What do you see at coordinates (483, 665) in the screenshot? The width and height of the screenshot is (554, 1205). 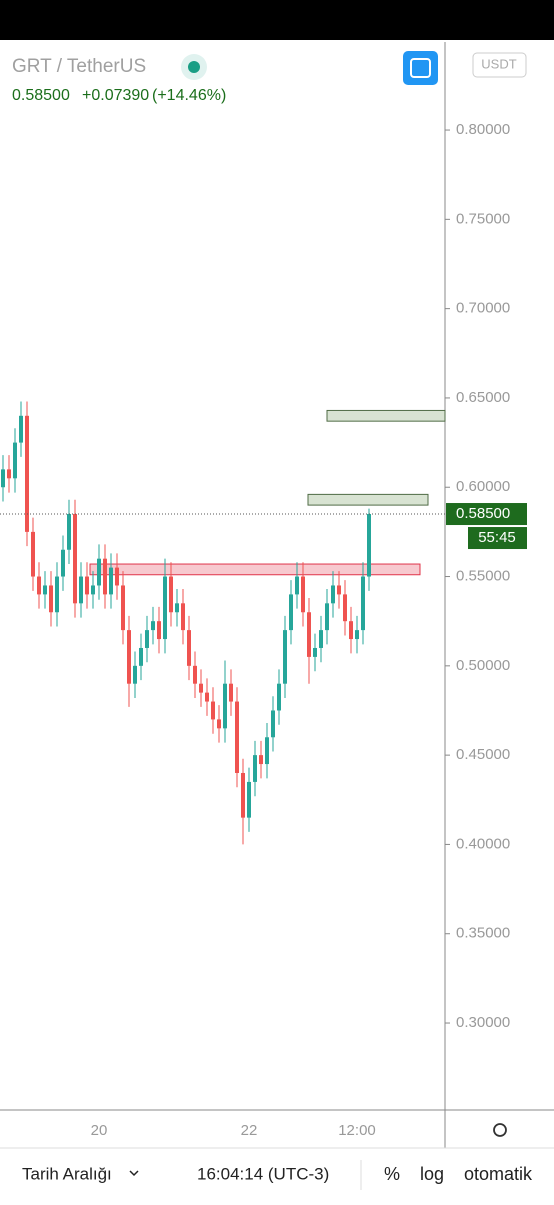 I see `y-tick-label: 0.50000` at bounding box center [483, 665].